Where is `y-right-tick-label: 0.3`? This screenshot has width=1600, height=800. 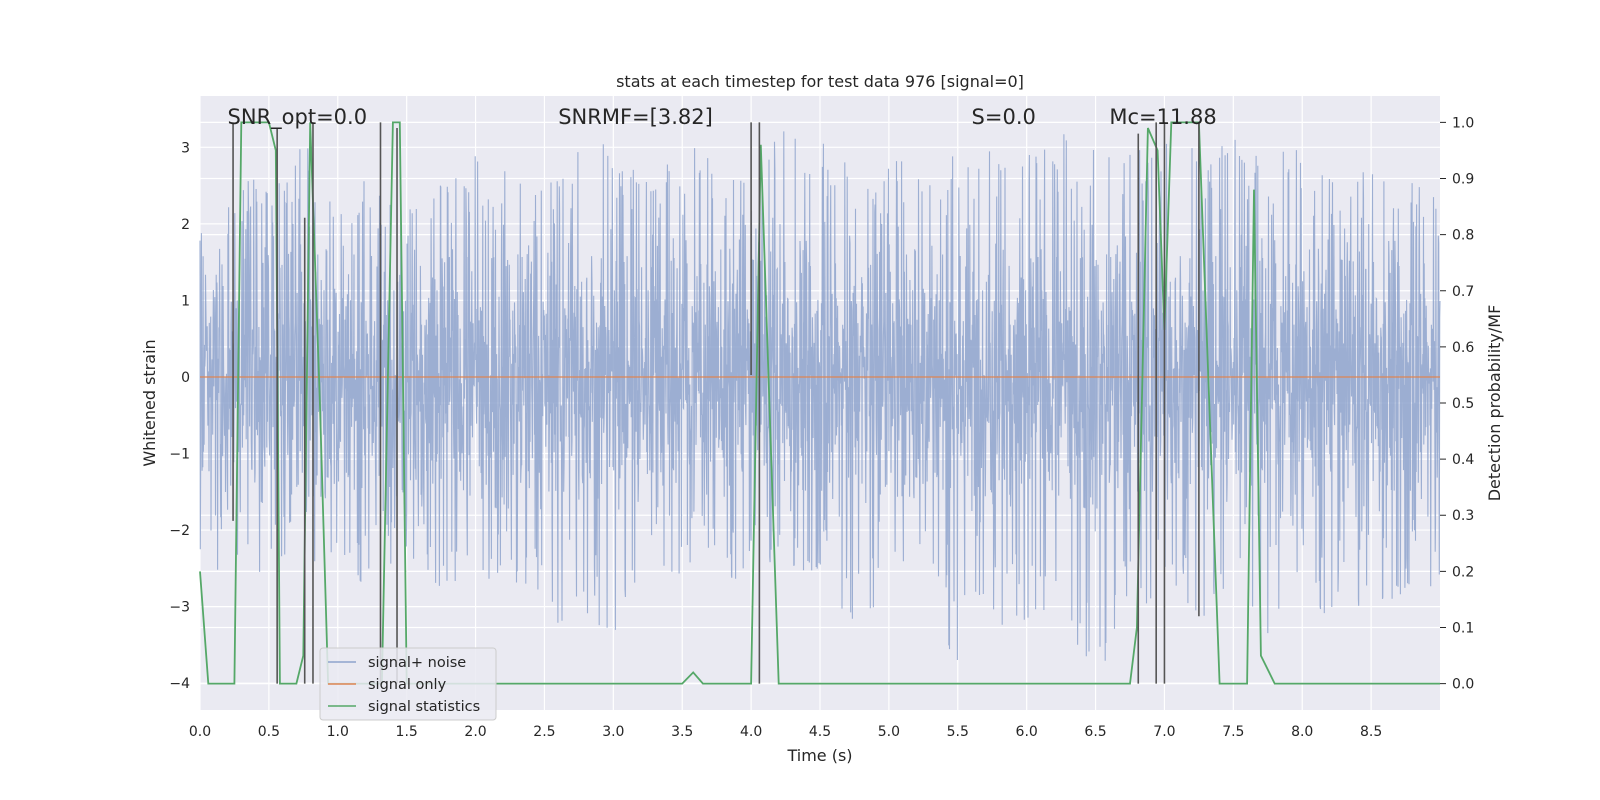
y-right-tick-label: 0.3 is located at coordinates (1463, 516).